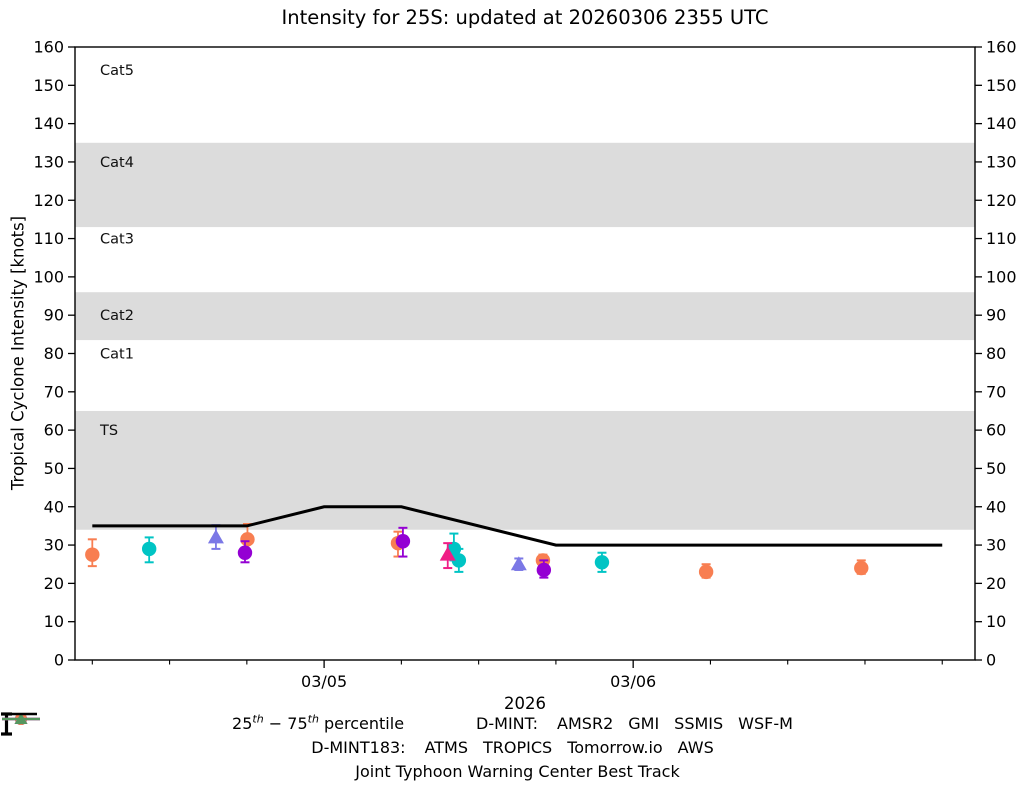  What do you see at coordinates (517, 771) in the screenshot?
I see `best-track-legend-label: Joint Typhoon Warning Center Best Track` at bounding box center [517, 771].